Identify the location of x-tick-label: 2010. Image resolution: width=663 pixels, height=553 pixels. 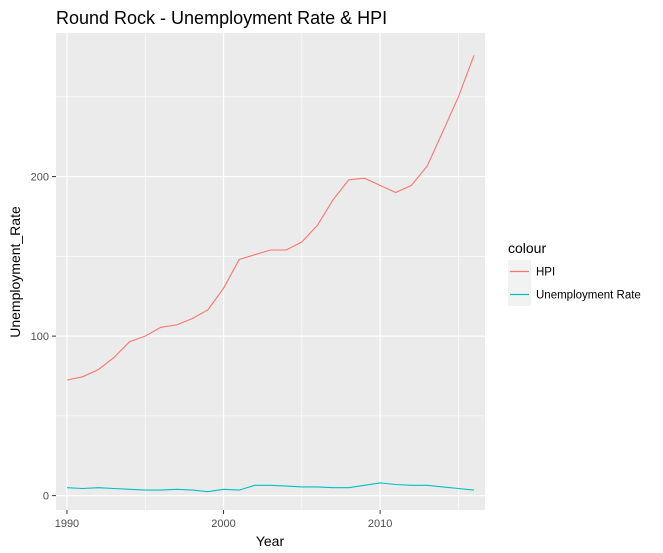
(380, 524).